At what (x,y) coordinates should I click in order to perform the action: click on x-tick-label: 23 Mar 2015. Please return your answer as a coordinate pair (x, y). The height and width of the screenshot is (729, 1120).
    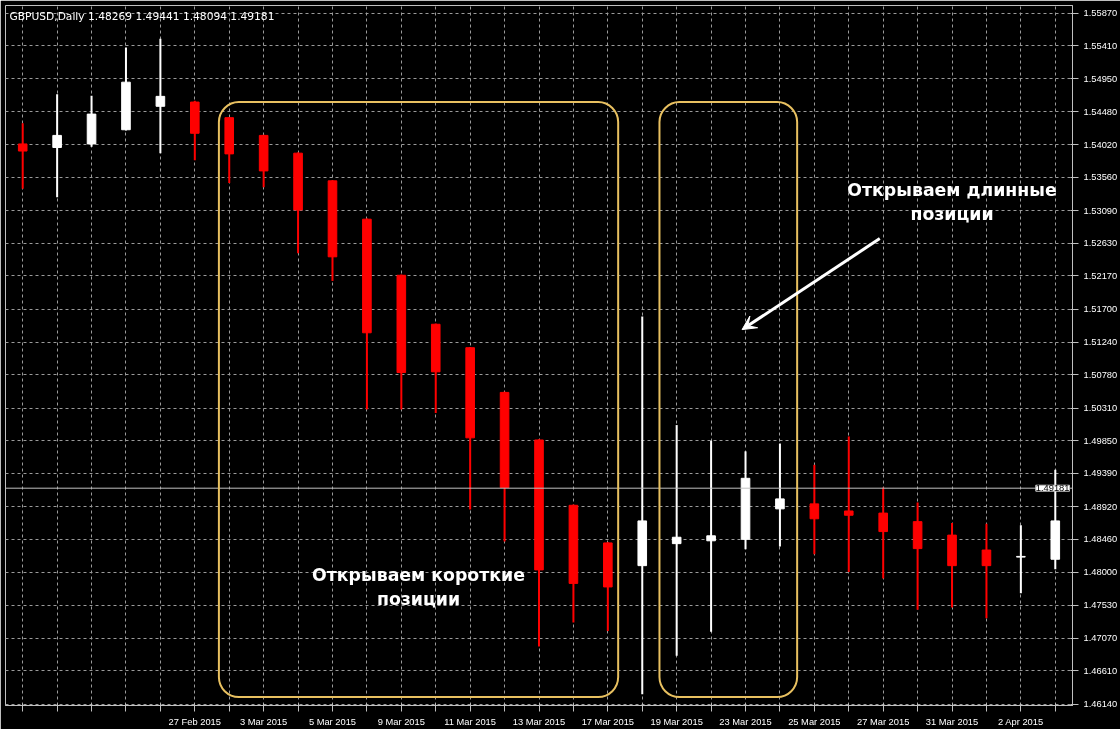
    Looking at the image, I should click on (745, 721).